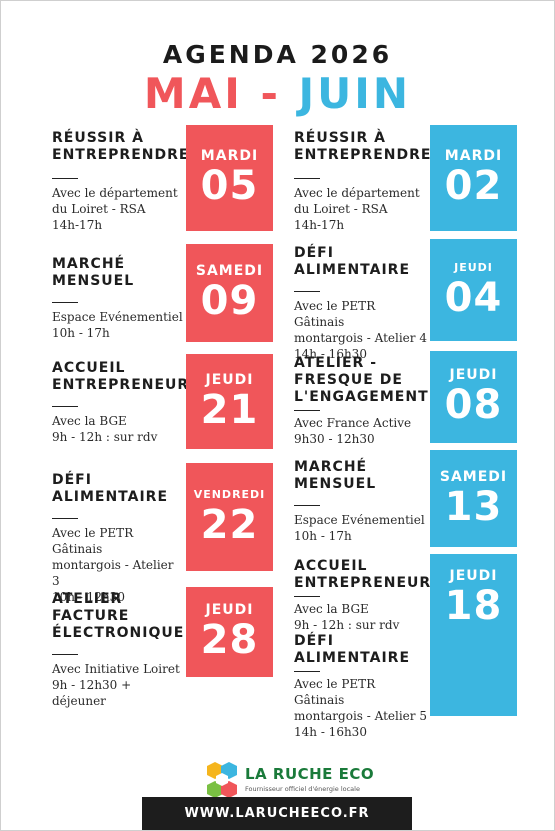 The image size is (555, 831). I want to click on event-line: Avec France Active, so click(353, 423).